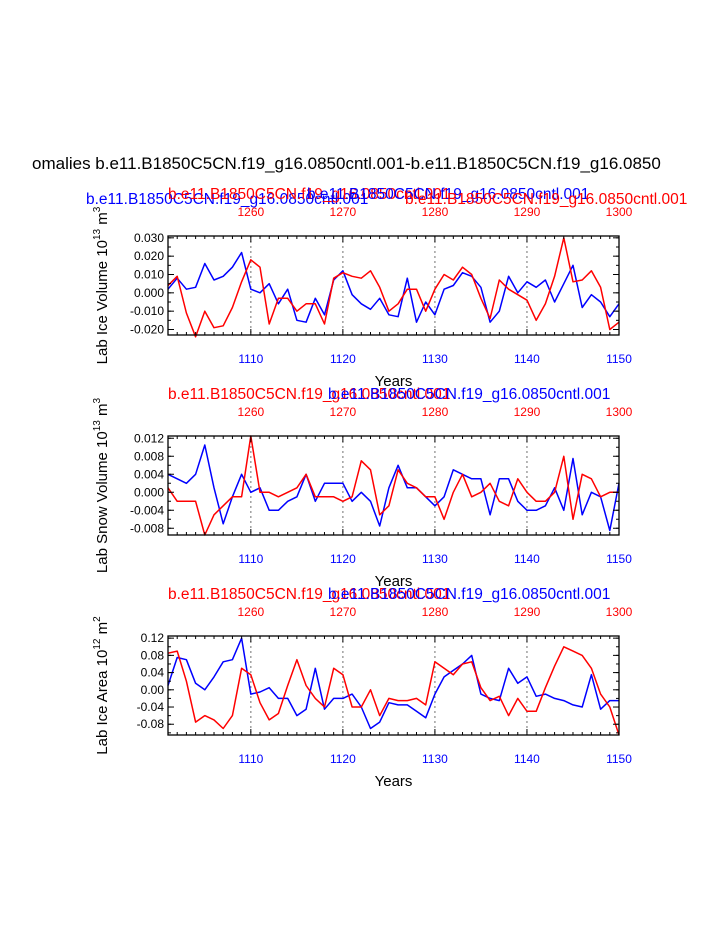  What do you see at coordinates (527, 412) in the screenshot?
I see `chart2-top-xtick-label: 1290` at bounding box center [527, 412].